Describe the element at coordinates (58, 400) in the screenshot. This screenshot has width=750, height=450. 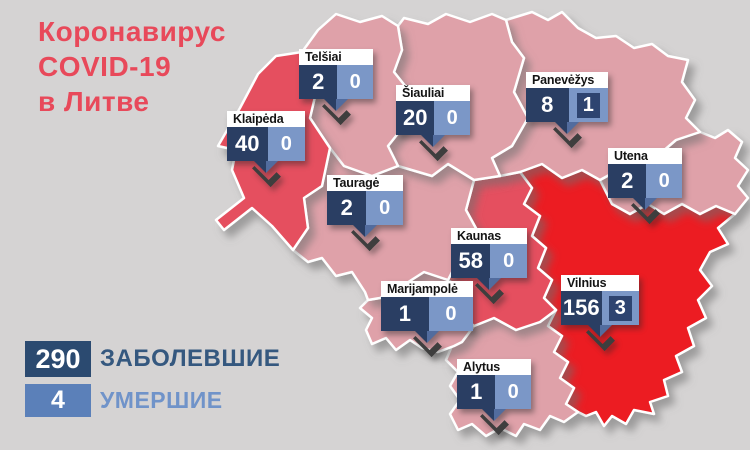
I see `deaths-total-badge: 4` at that location.